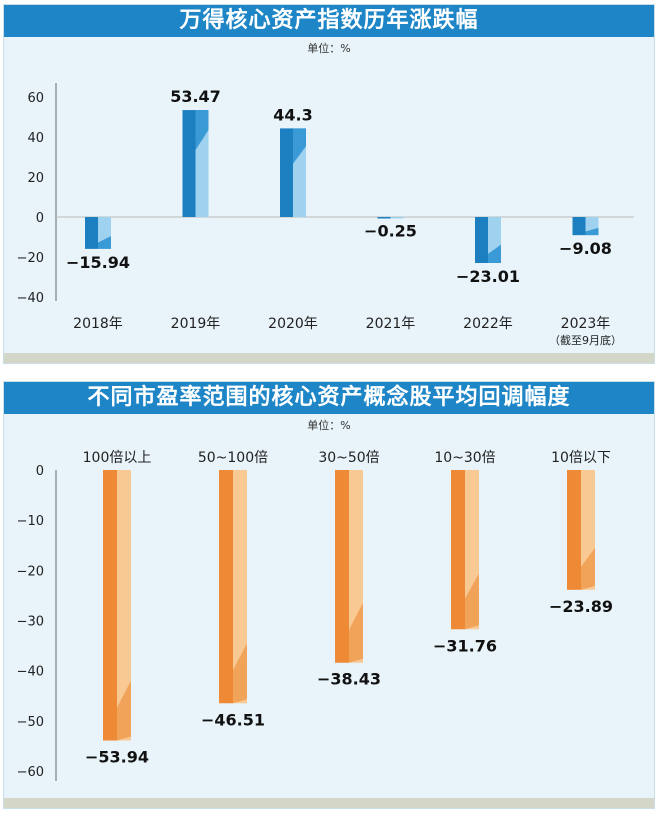  Describe the element at coordinates (329, 425) in the screenshot. I see `chart2-unit-label: 单位：%` at that location.